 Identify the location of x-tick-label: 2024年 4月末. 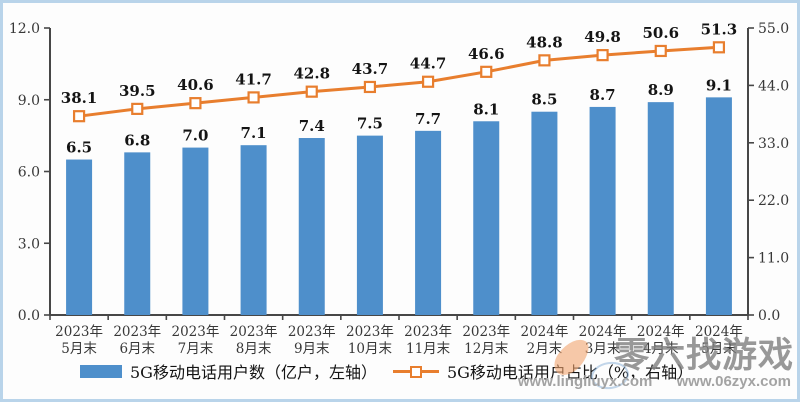
(661, 340).